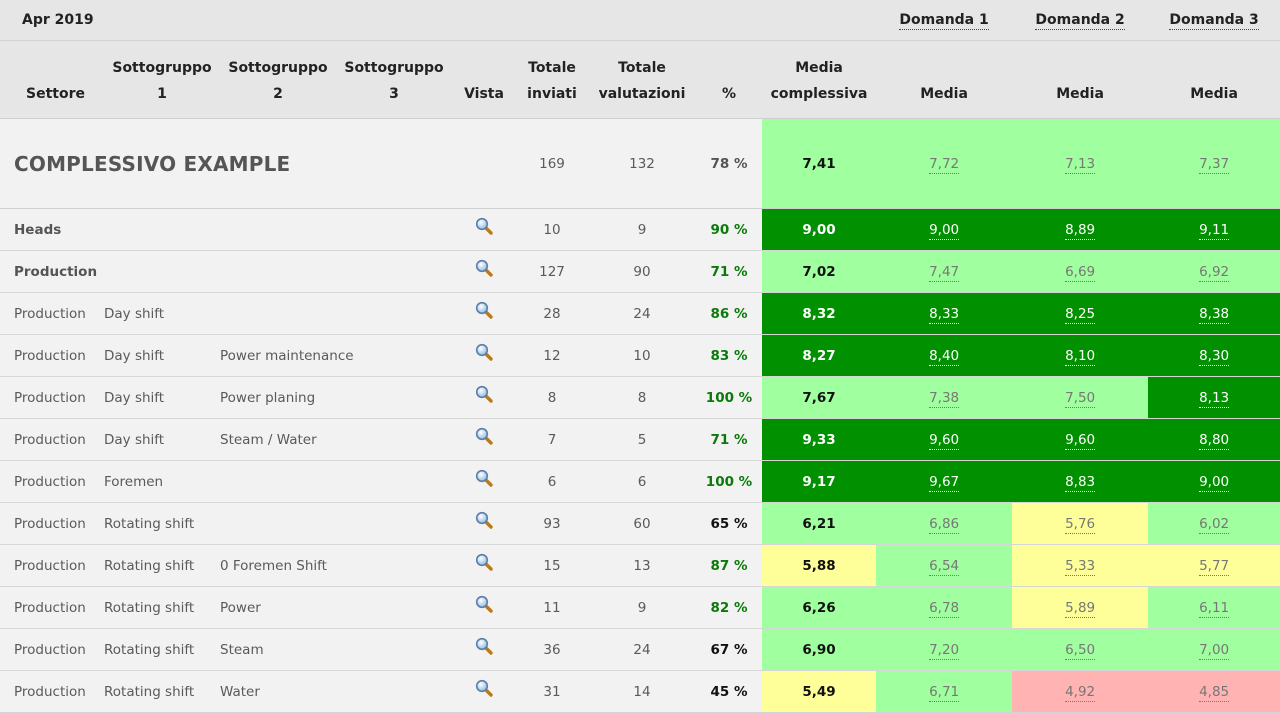 The height and width of the screenshot is (713, 1280). Describe the element at coordinates (944, 313) in the screenshot. I see `row-media-d1: 8,33` at that location.